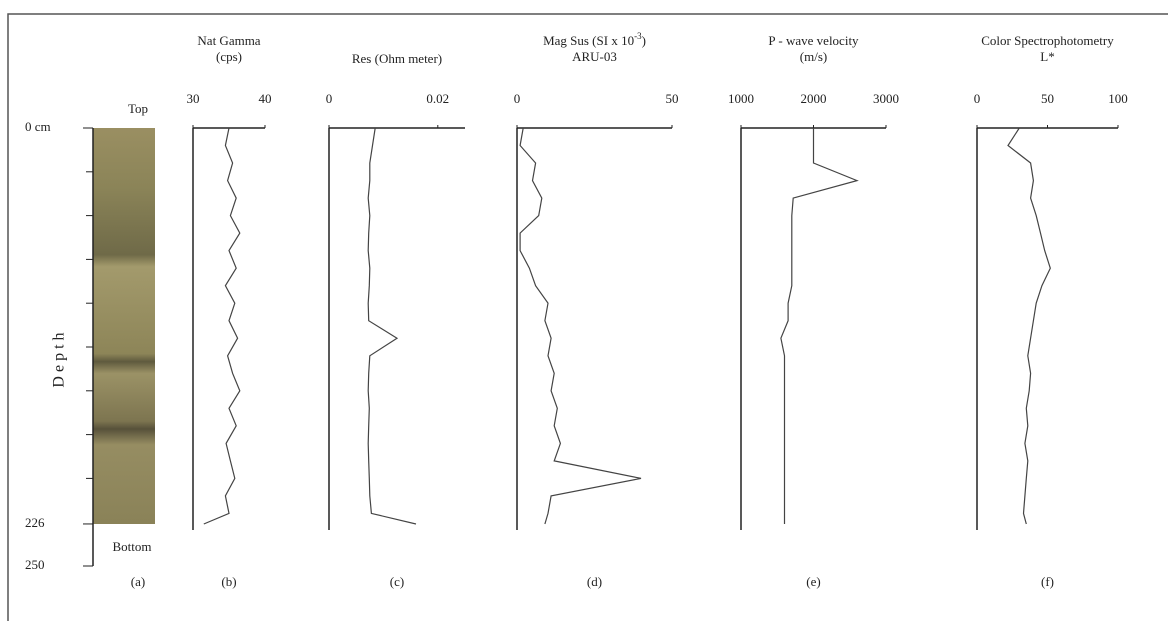  What do you see at coordinates (265, 98) in the screenshot?
I see `x-tick-label: 40` at bounding box center [265, 98].